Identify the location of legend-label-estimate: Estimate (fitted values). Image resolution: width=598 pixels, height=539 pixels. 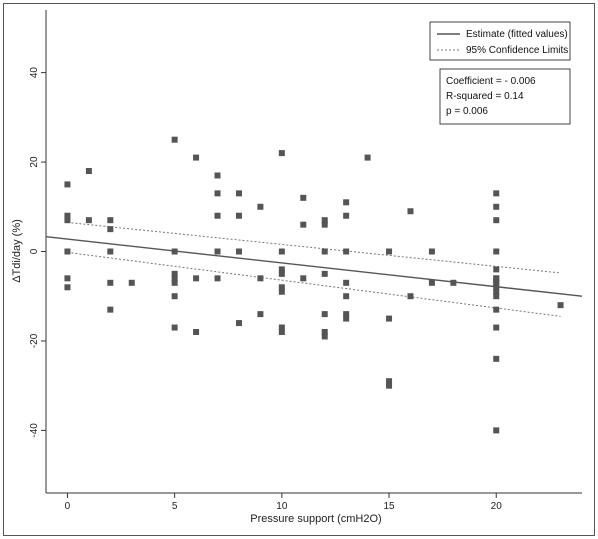
(517, 34).